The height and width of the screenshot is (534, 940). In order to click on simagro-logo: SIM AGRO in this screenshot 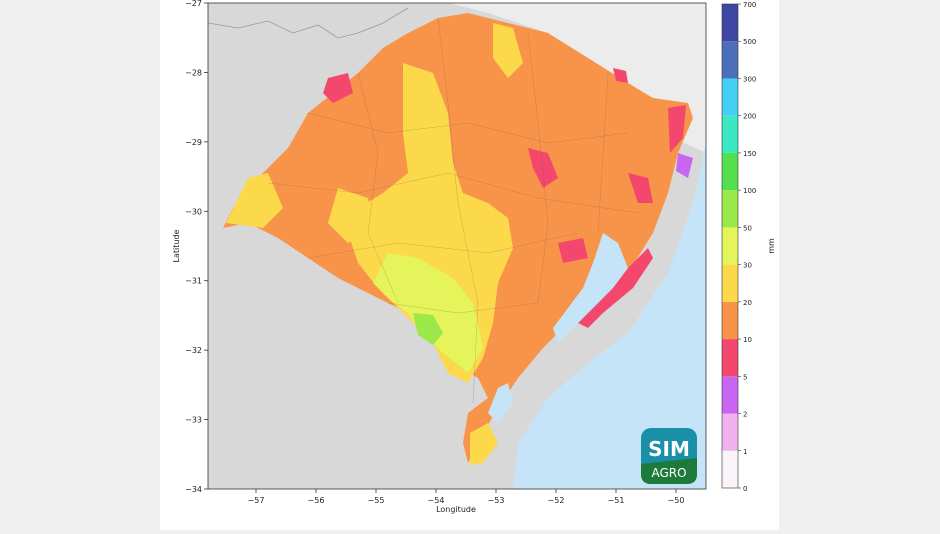, I will do `click(669, 456)`.